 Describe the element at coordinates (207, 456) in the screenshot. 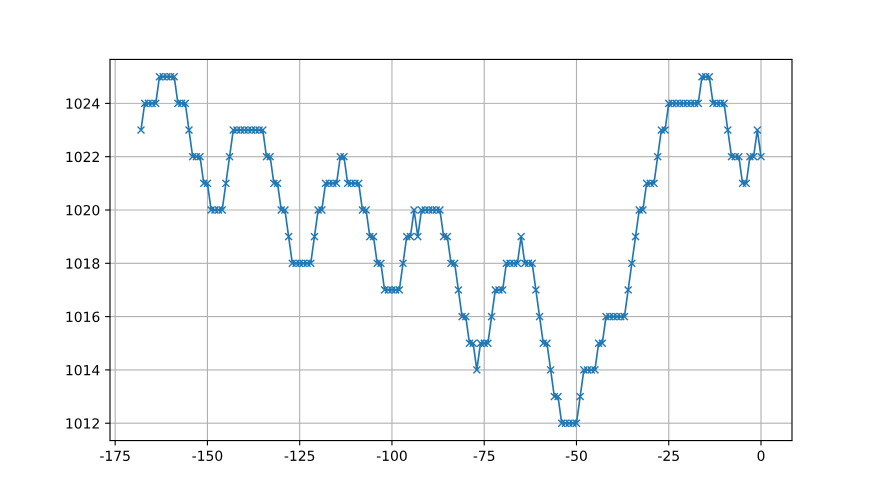

I see `x-tick-label: -150` at that location.